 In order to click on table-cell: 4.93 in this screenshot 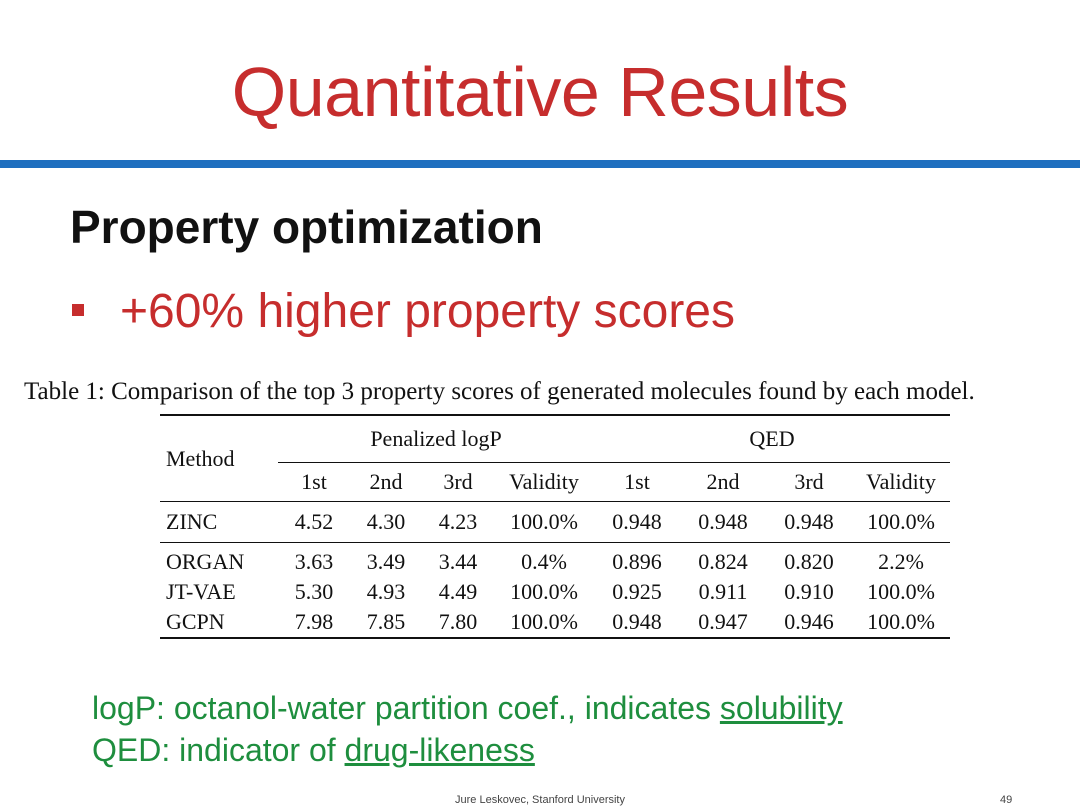, I will do `click(386, 591)`.